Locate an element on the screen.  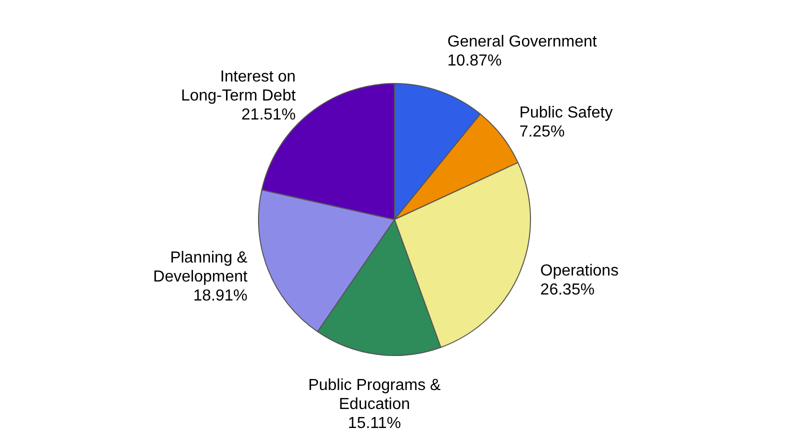
data-label: 15.11% is located at coordinates (374, 423).